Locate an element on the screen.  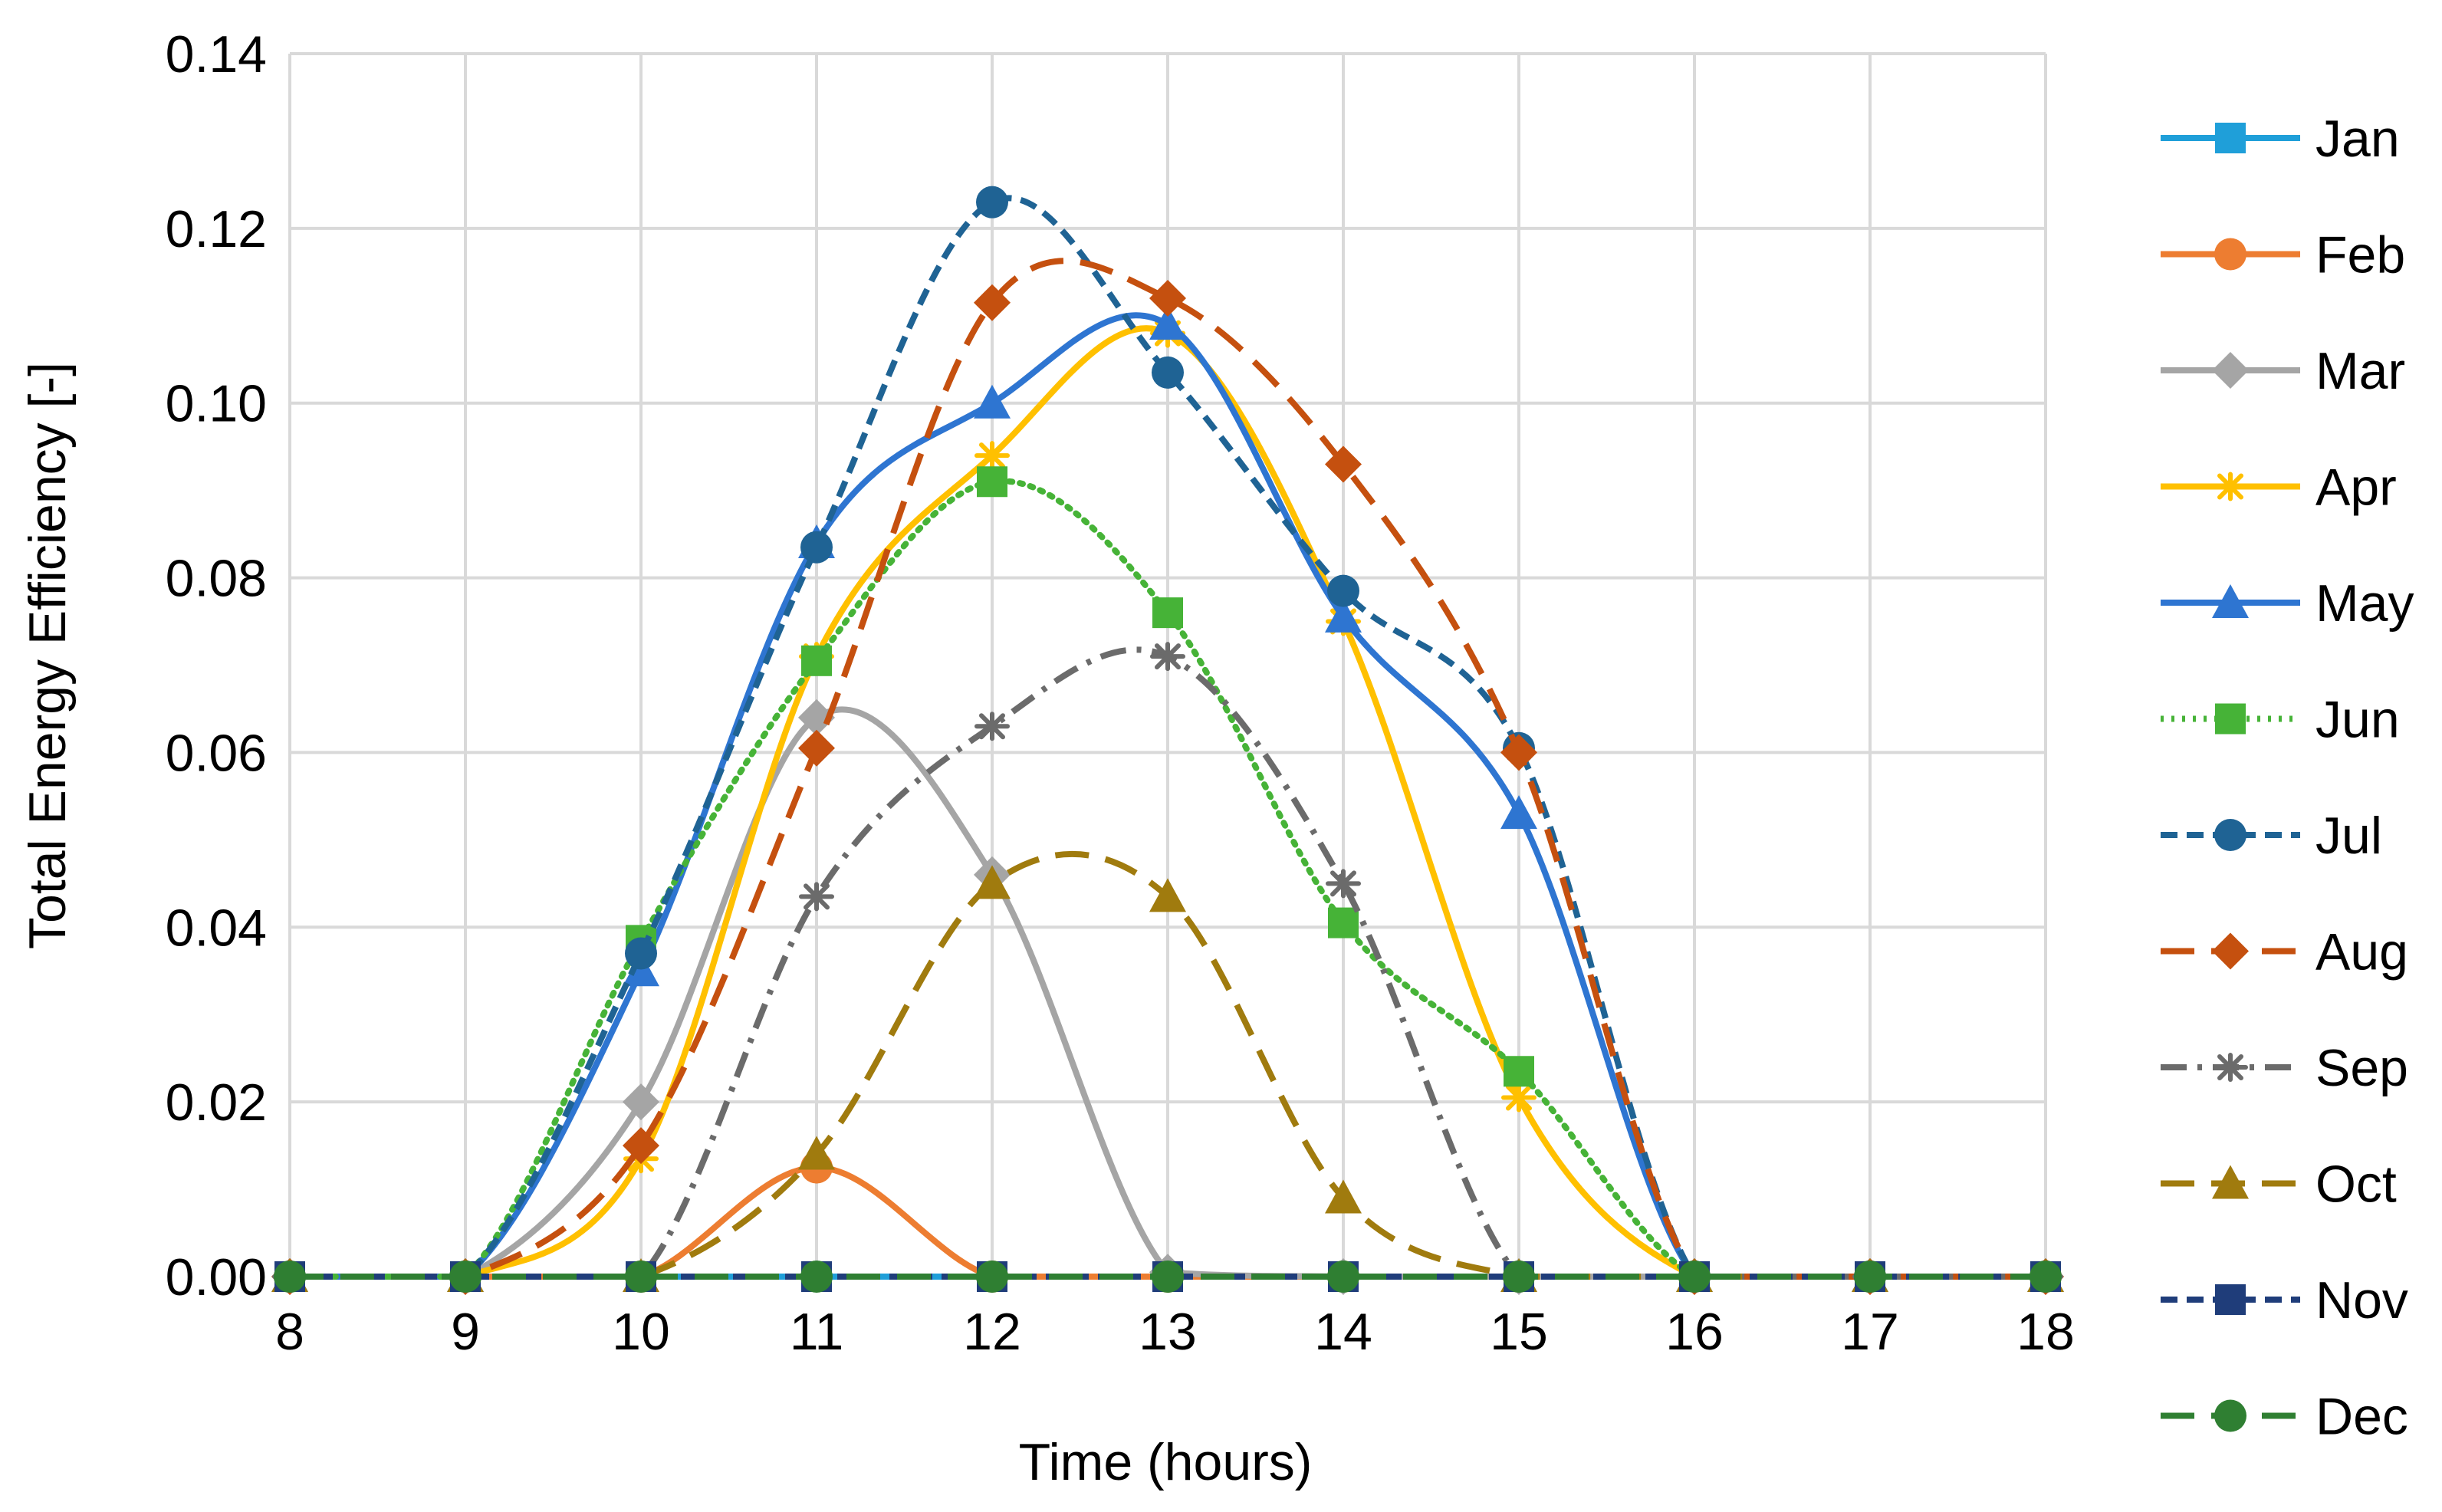
legend-label: Dec is located at coordinates (2361, 1417).